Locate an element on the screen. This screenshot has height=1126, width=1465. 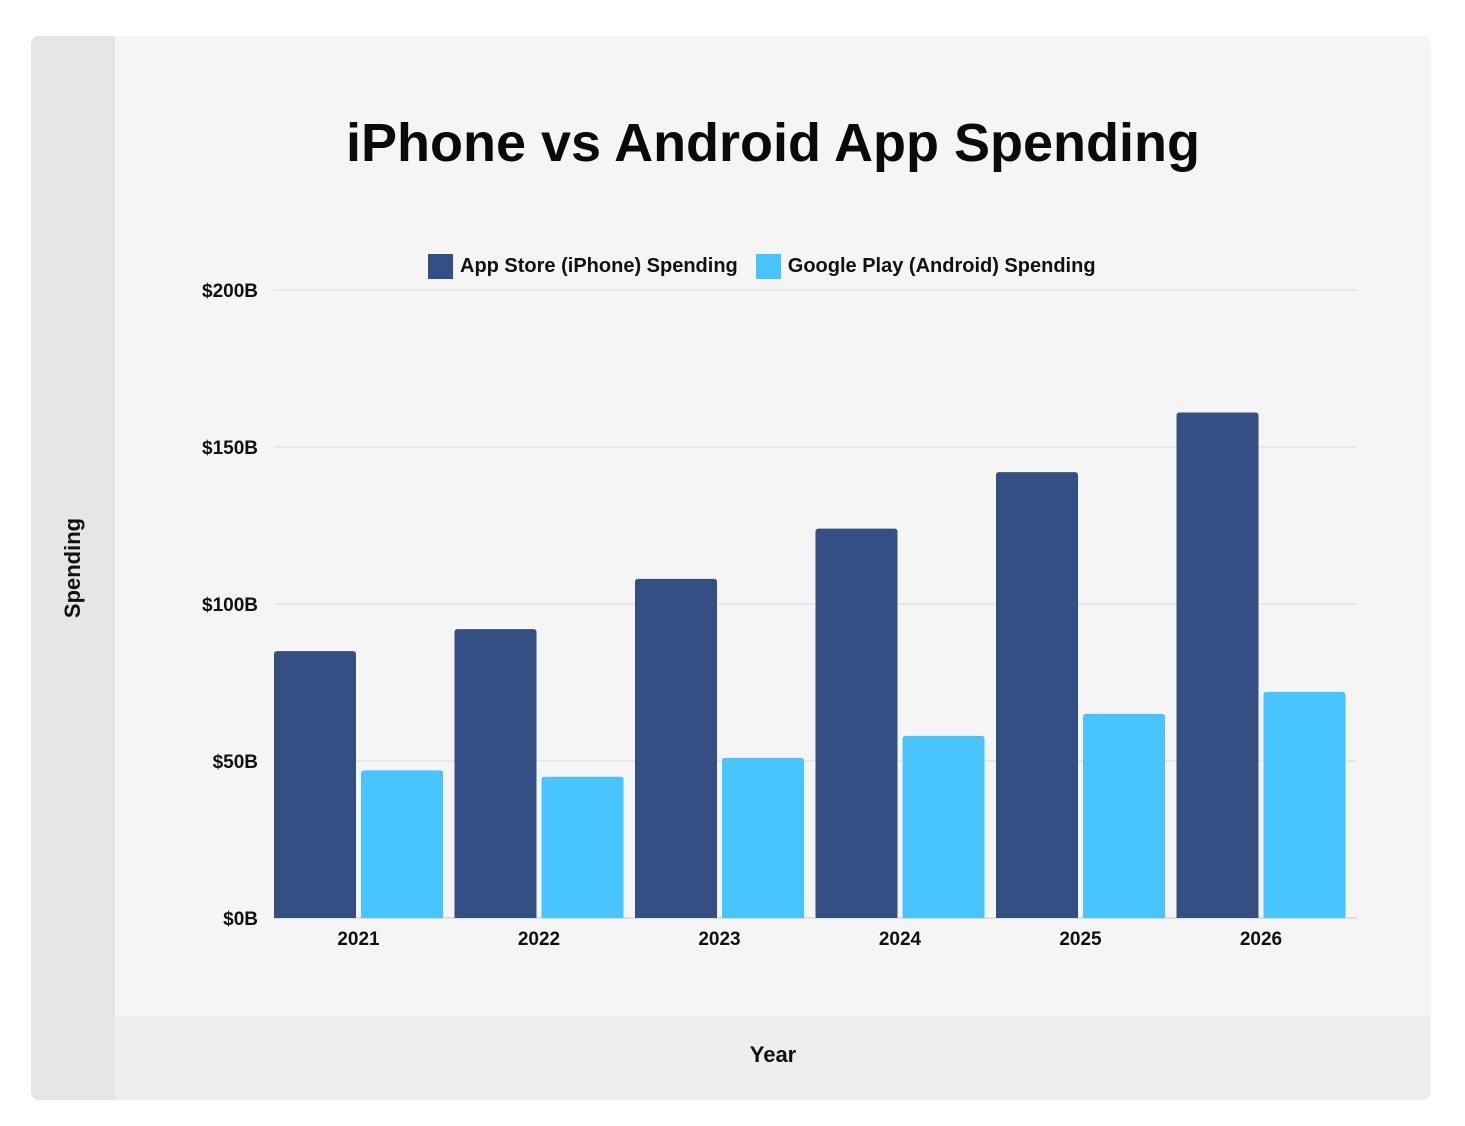
x-tick-label: 2025 is located at coordinates (1080, 939).